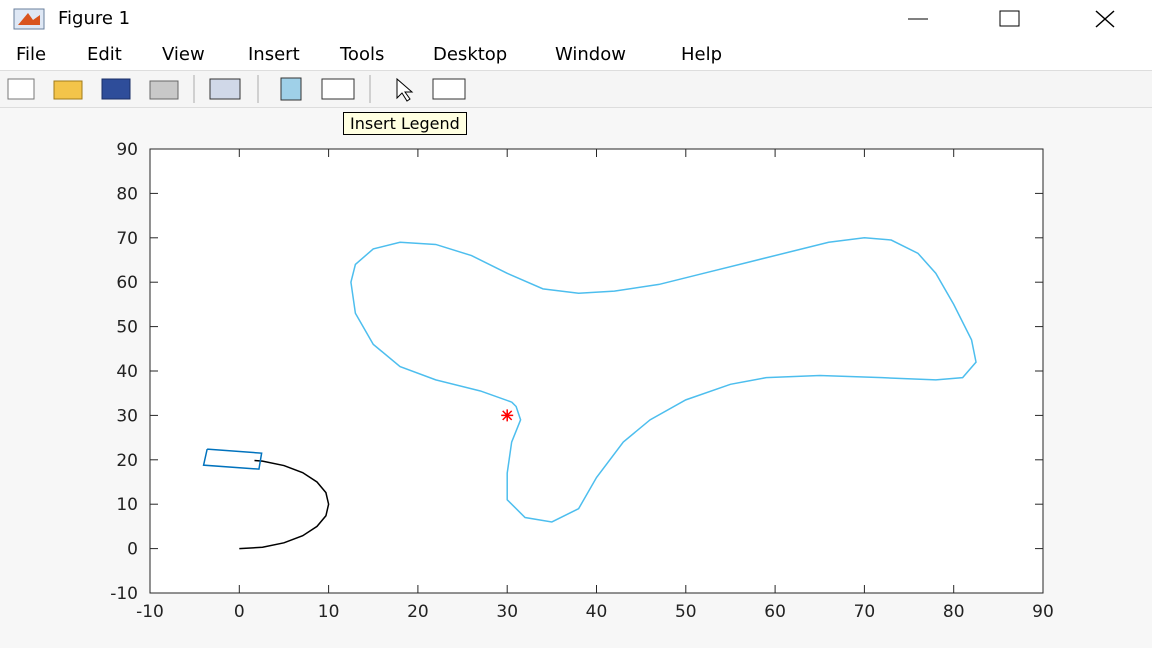 The height and width of the screenshot is (648, 1152). What do you see at coordinates (127, 150) in the screenshot?
I see `y-tick-label: 90` at bounding box center [127, 150].